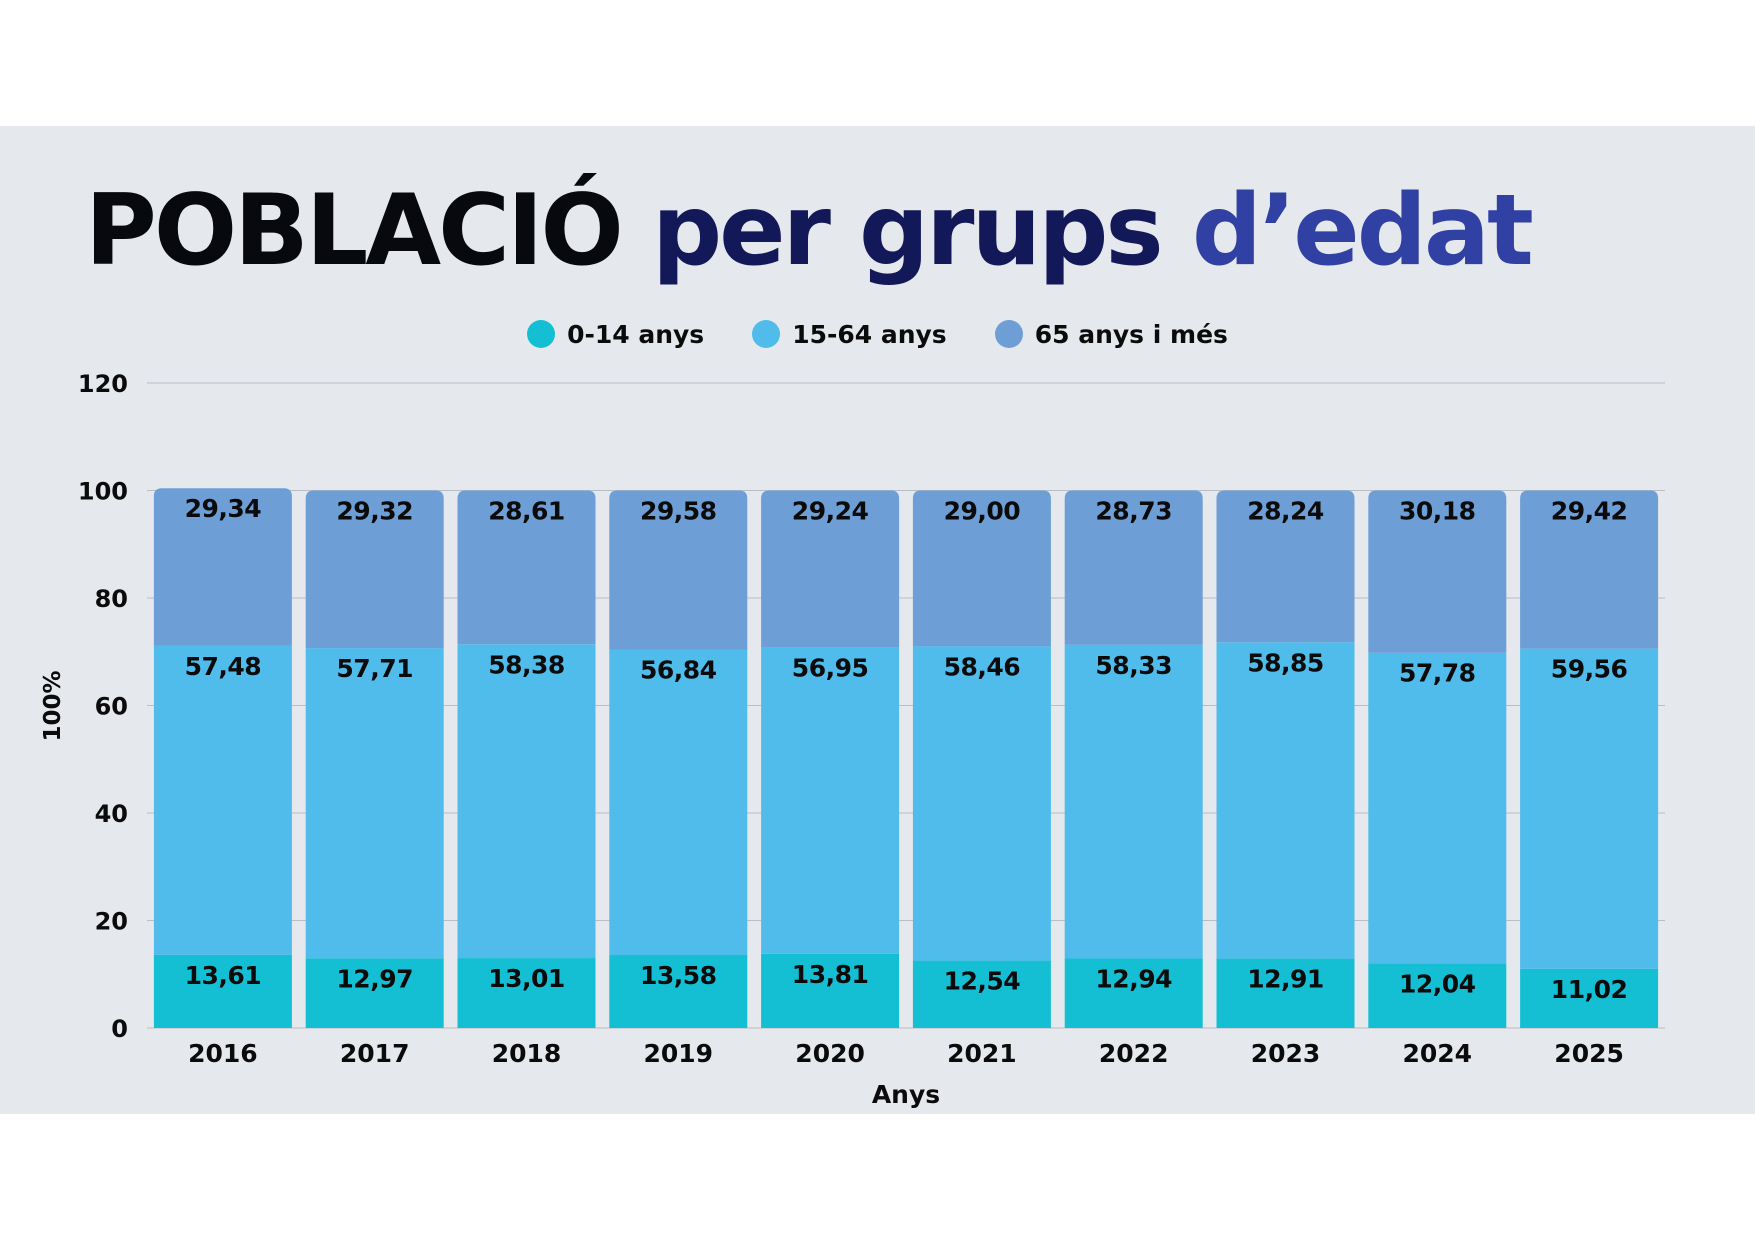  I want to click on data-label-2022-series-0: 12,94, so click(1133, 978).